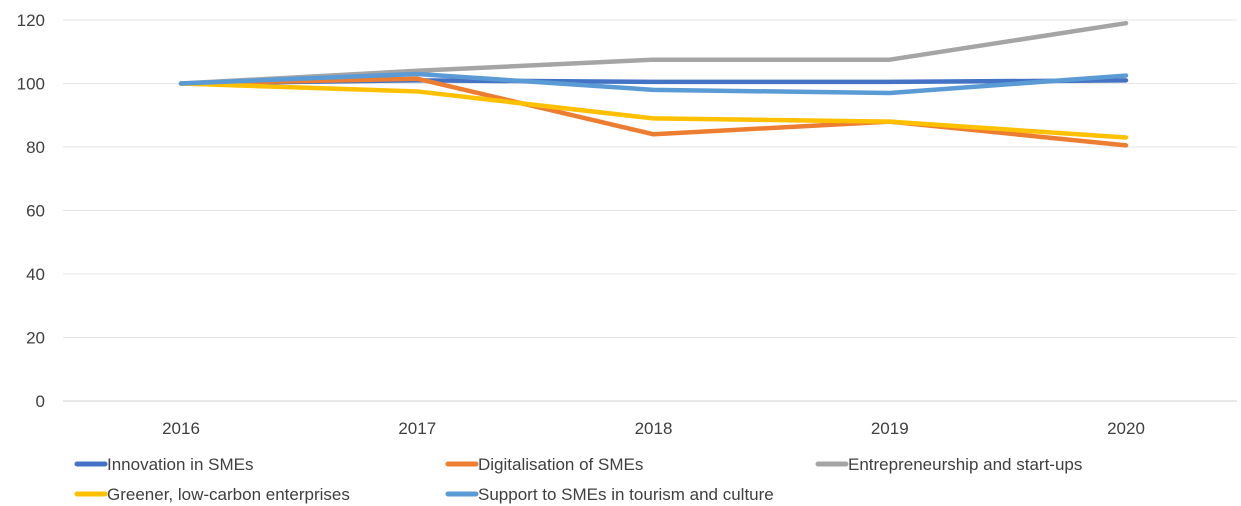 Image resolution: width=1241 pixels, height=506 pixels. Describe the element at coordinates (965, 464) in the screenshot. I see `legend-label: Entrepreneurship and start-ups` at that location.